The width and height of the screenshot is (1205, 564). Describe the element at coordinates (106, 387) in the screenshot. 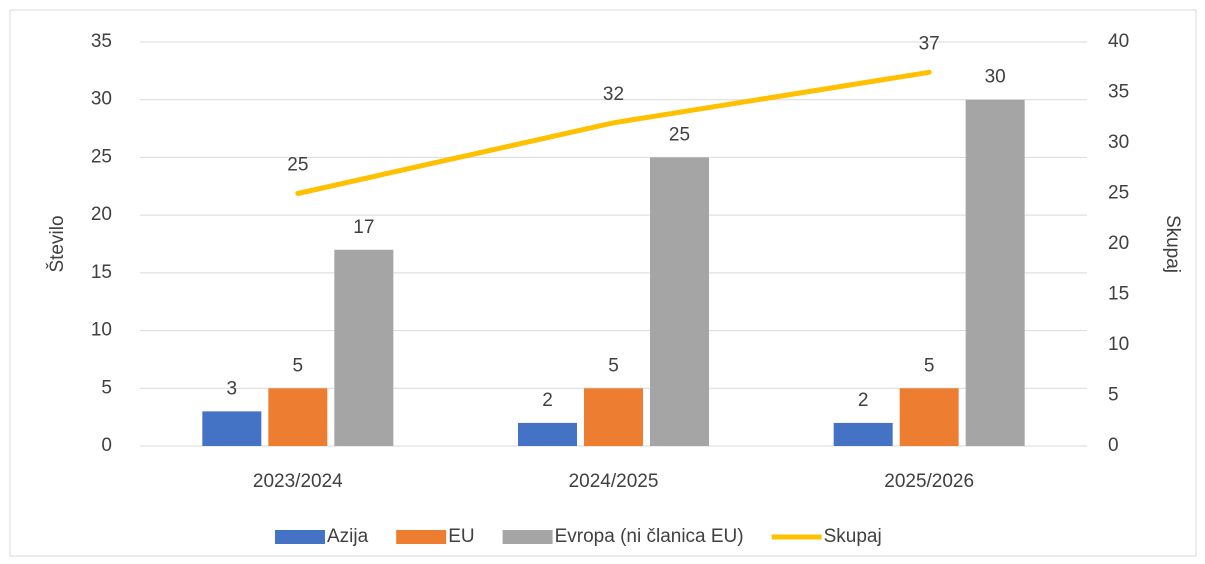

I see `y-tick-label: 5` at that location.